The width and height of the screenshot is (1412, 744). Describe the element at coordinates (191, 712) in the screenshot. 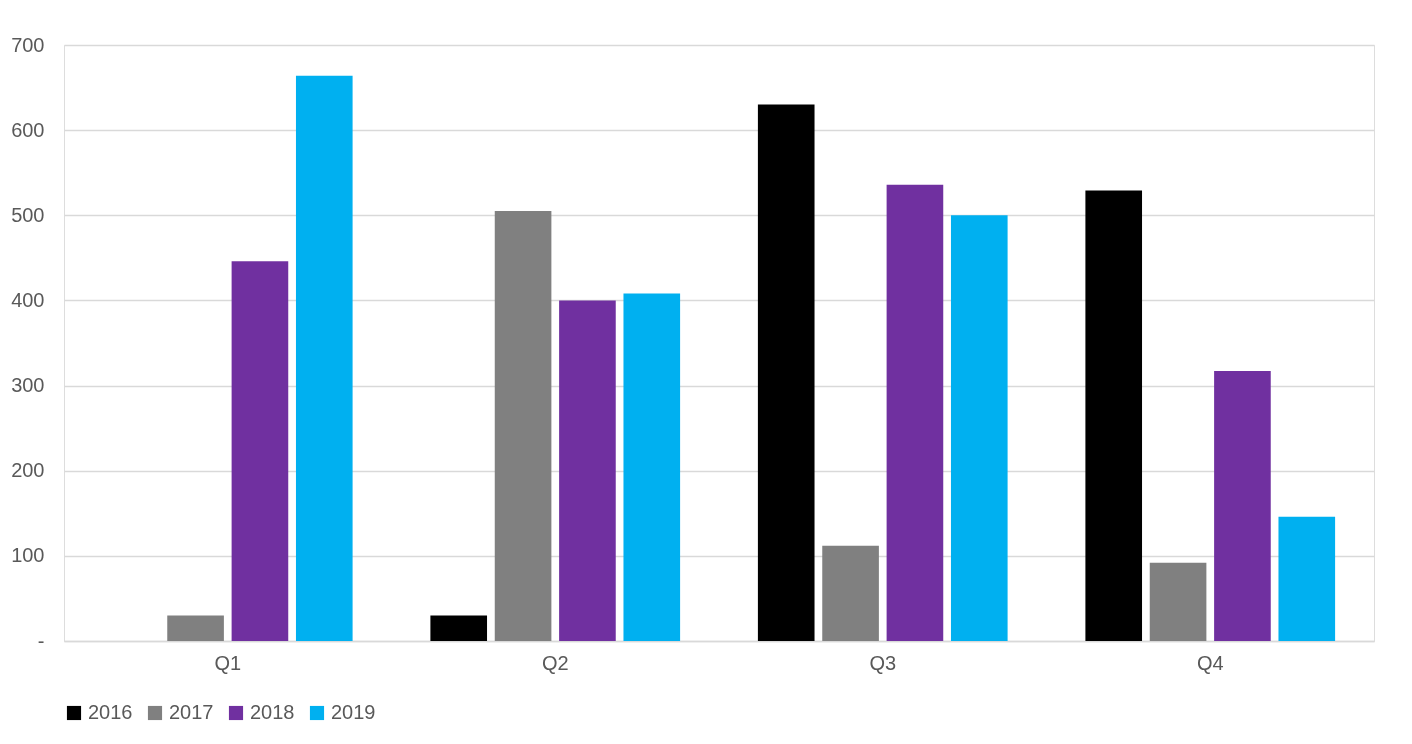

I see `legend-label: 2017` at that location.